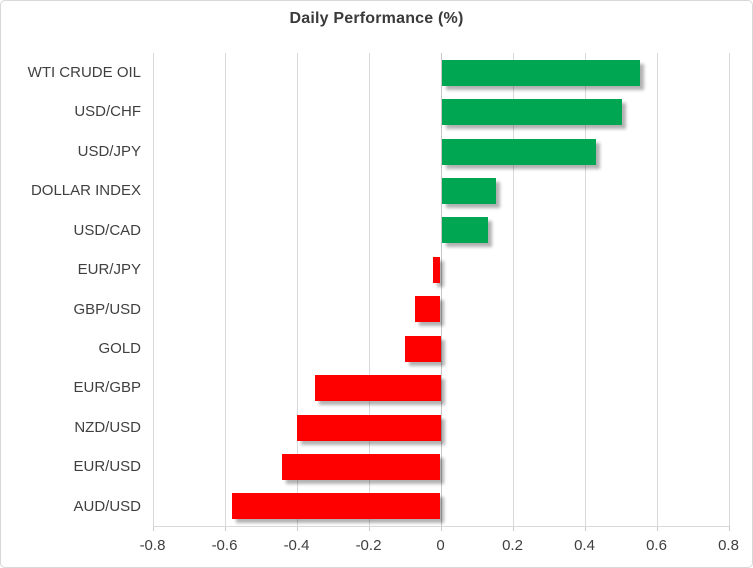 The width and height of the screenshot is (753, 568). I want to click on bar-wti-crude-oil, so click(540, 72).